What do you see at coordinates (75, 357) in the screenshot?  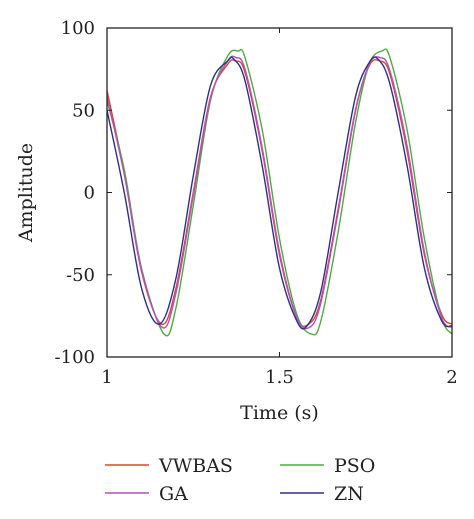 I see `y-tick-label: -100` at bounding box center [75, 357].